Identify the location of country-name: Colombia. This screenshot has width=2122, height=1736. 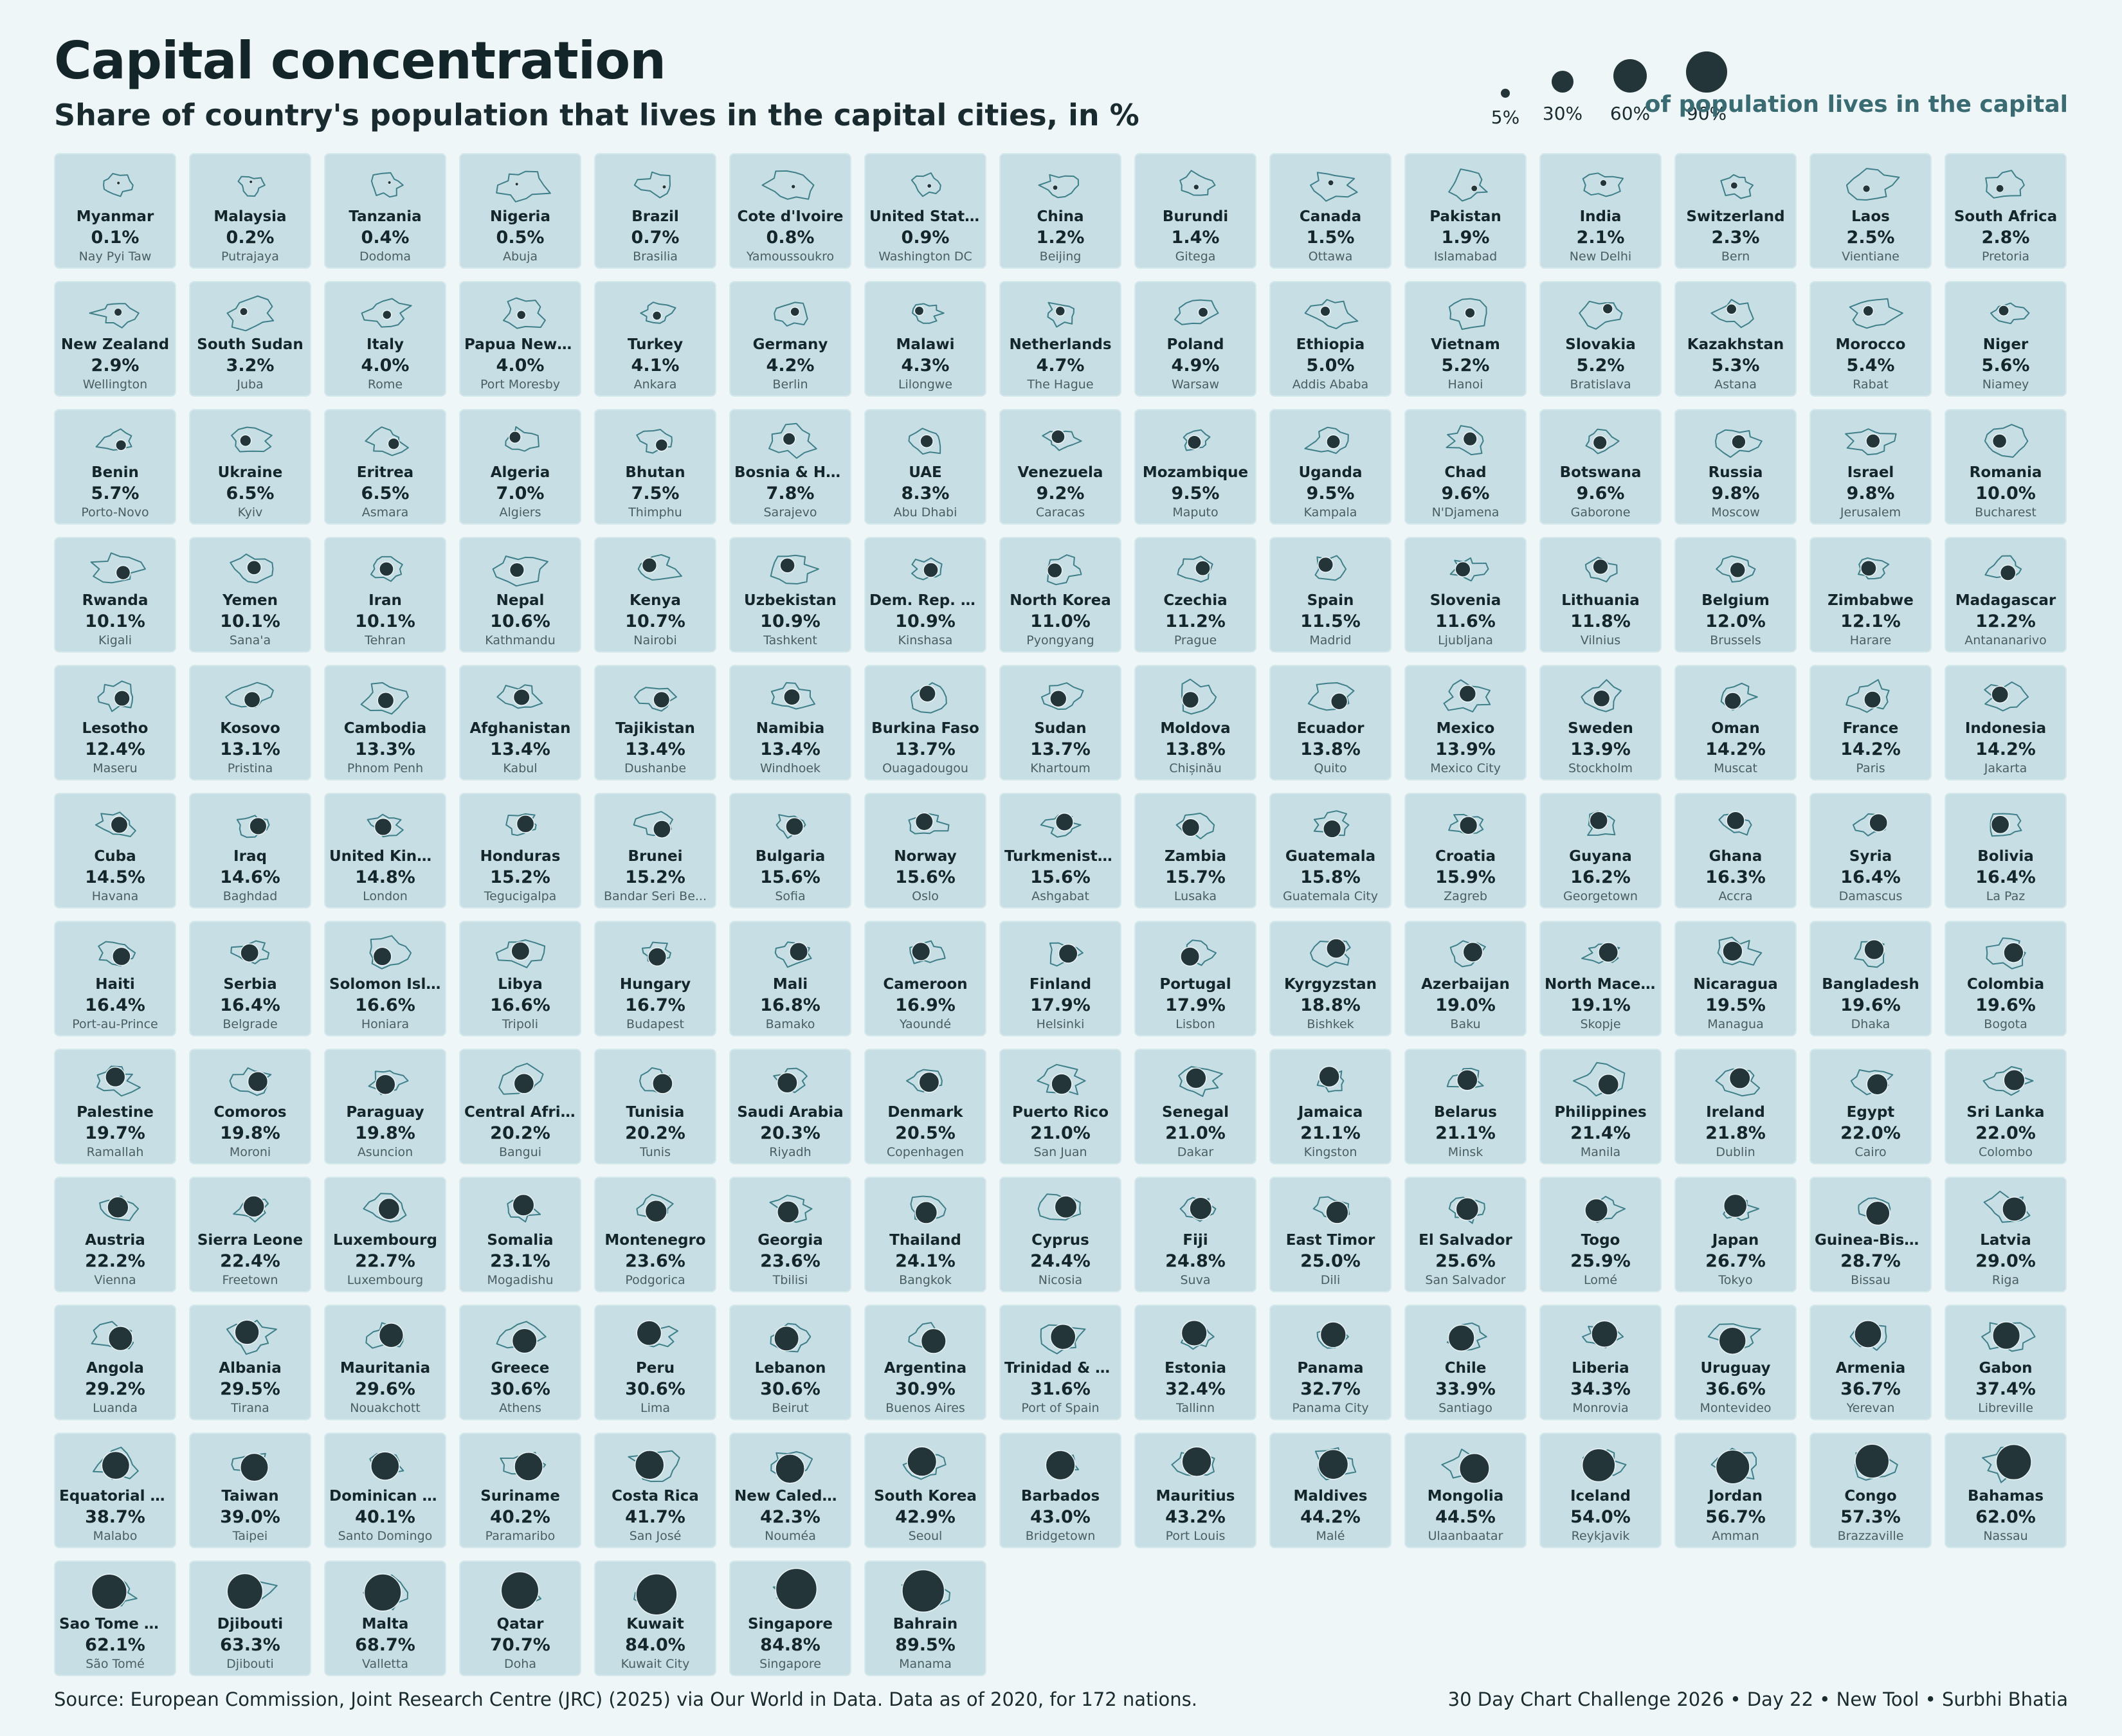
(2005, 984).